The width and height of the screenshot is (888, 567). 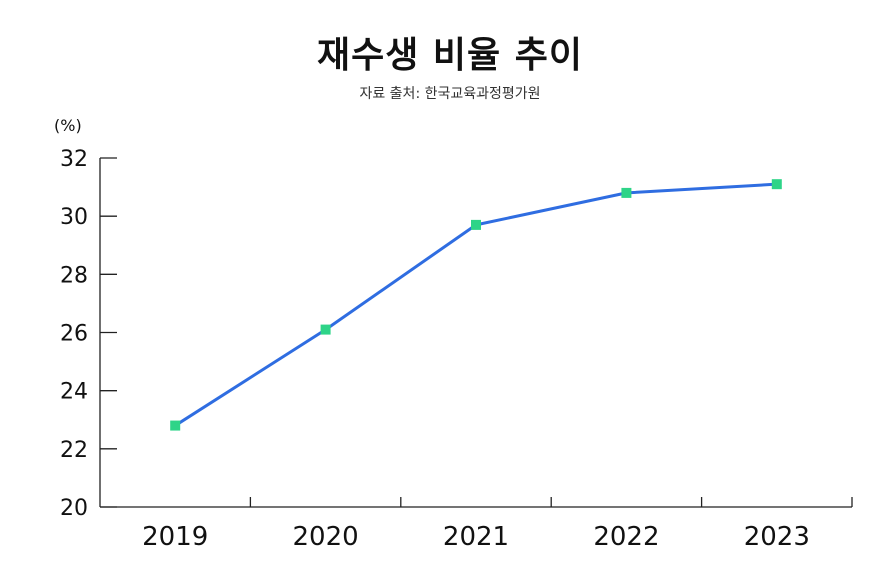 What do you see at coordinates (74, 392) in the screenshot?
I see `y-tick-label: 24` at bounding box center [74, 392].